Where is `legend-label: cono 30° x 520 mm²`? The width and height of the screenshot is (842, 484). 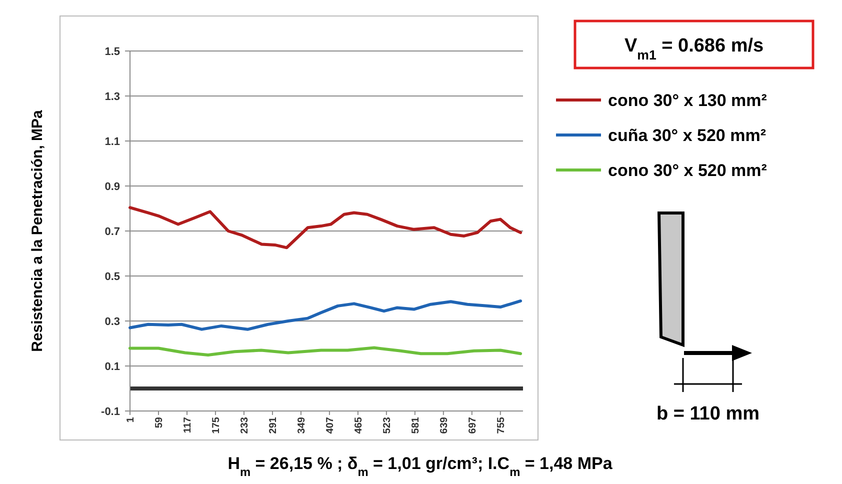
legend-label: cono 30° x 520 mm² is located at coordinates (688, 170).